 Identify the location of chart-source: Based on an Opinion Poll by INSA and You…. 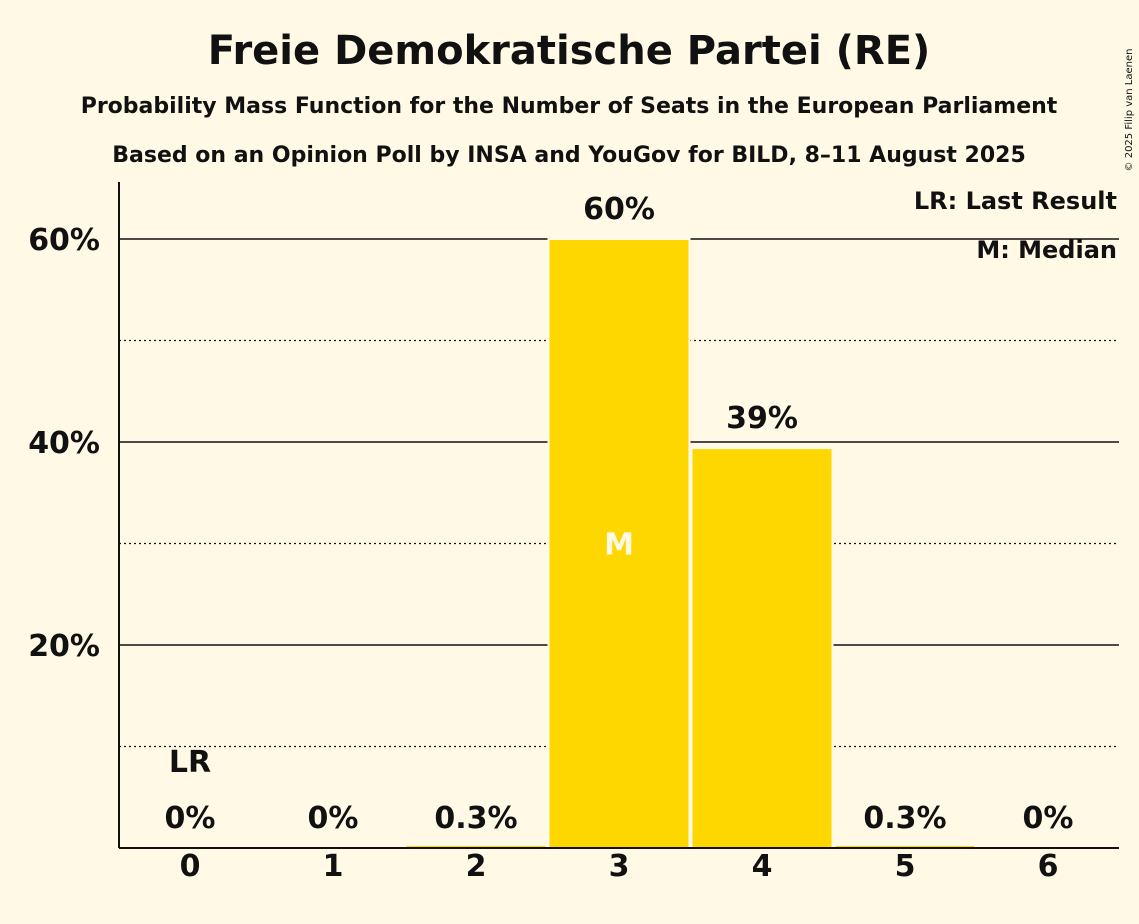
(569, 155).